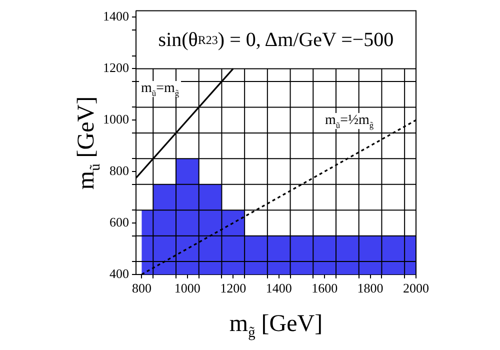 The width and height of the screenshot is (500, 350). Describe the element at coordinates (116, 119) in the screenshot. I see `y-tick-label: 1000` at that location.